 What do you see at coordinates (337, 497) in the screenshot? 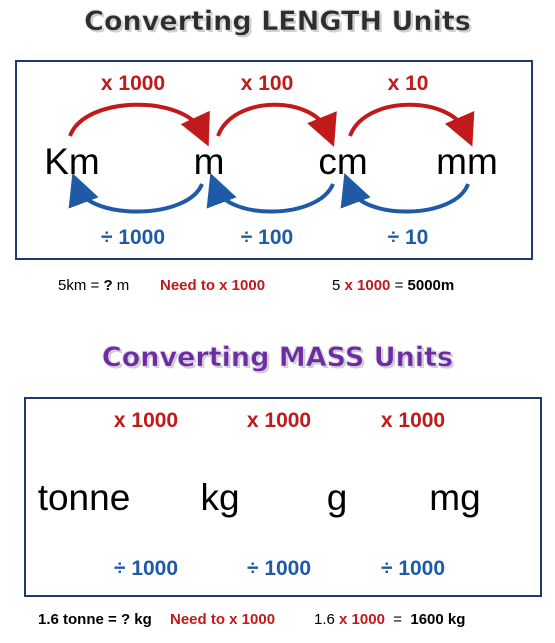
I see `mass-unit-g: g` at bounding box center [337, 497].